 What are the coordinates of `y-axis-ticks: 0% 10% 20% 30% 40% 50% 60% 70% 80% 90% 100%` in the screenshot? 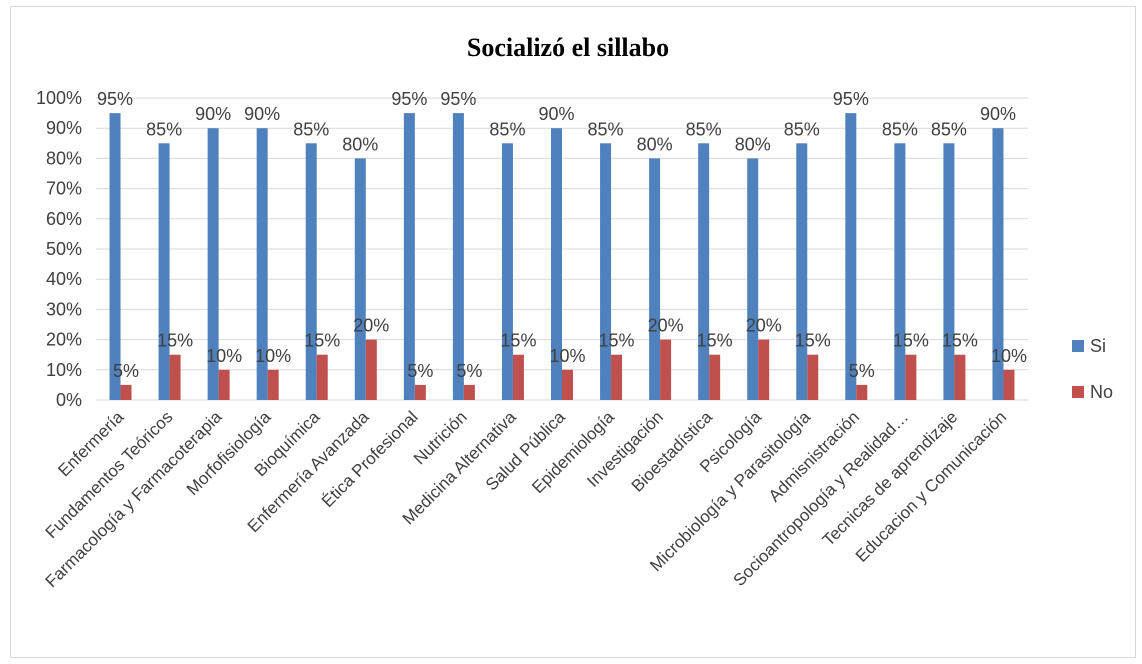 It's located at (59, 249).